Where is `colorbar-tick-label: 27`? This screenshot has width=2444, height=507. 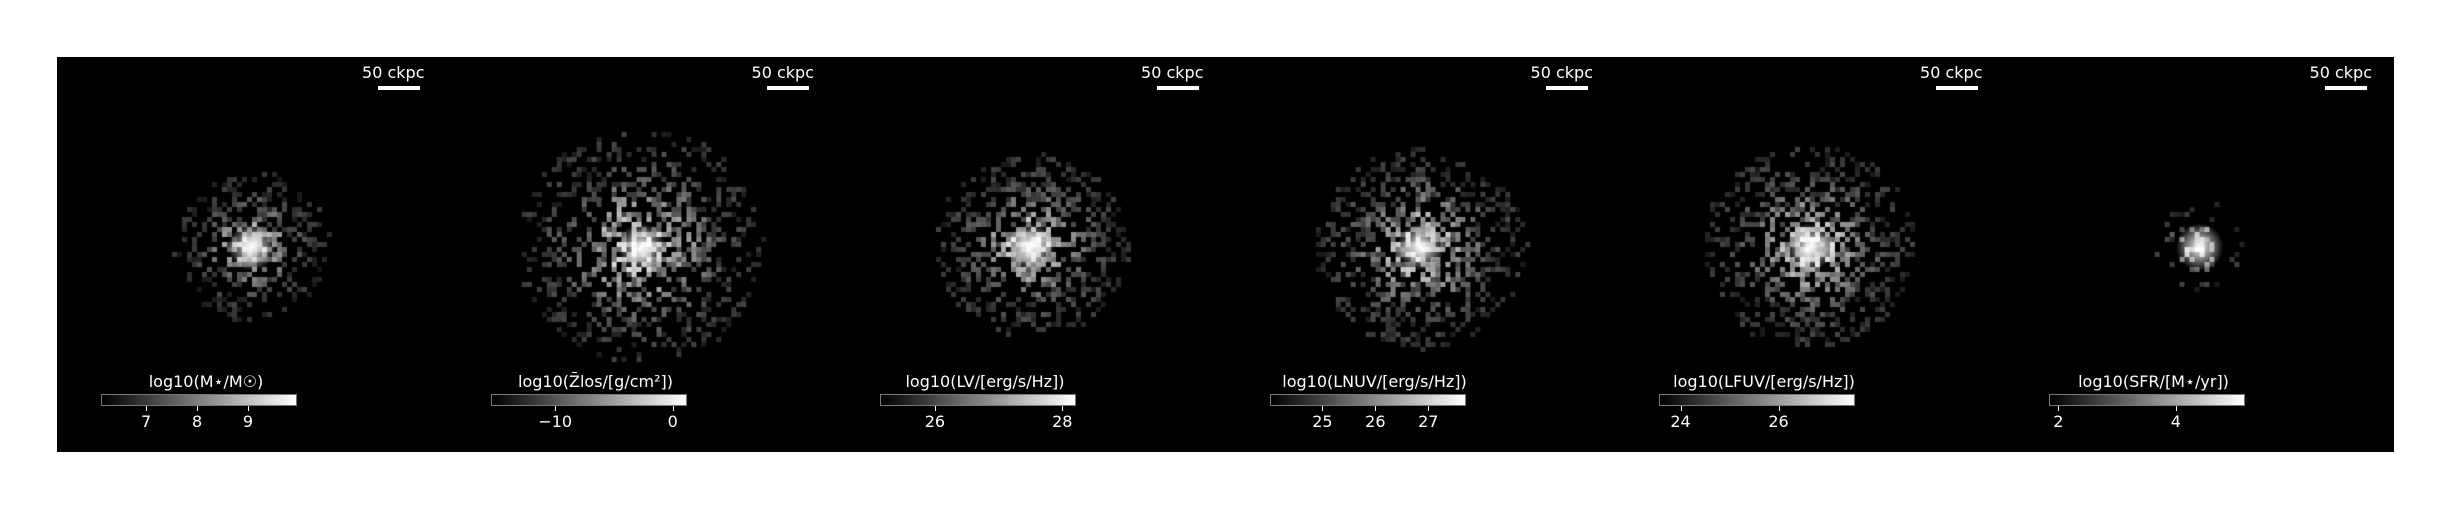 colorbar-tick-label: 27 is located at coordinates (1428, 421).